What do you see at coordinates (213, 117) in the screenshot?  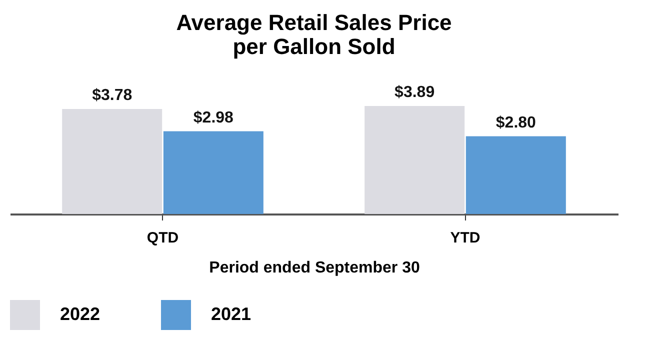 I see `data-label: $2.98` at bounding box center [213, 117].